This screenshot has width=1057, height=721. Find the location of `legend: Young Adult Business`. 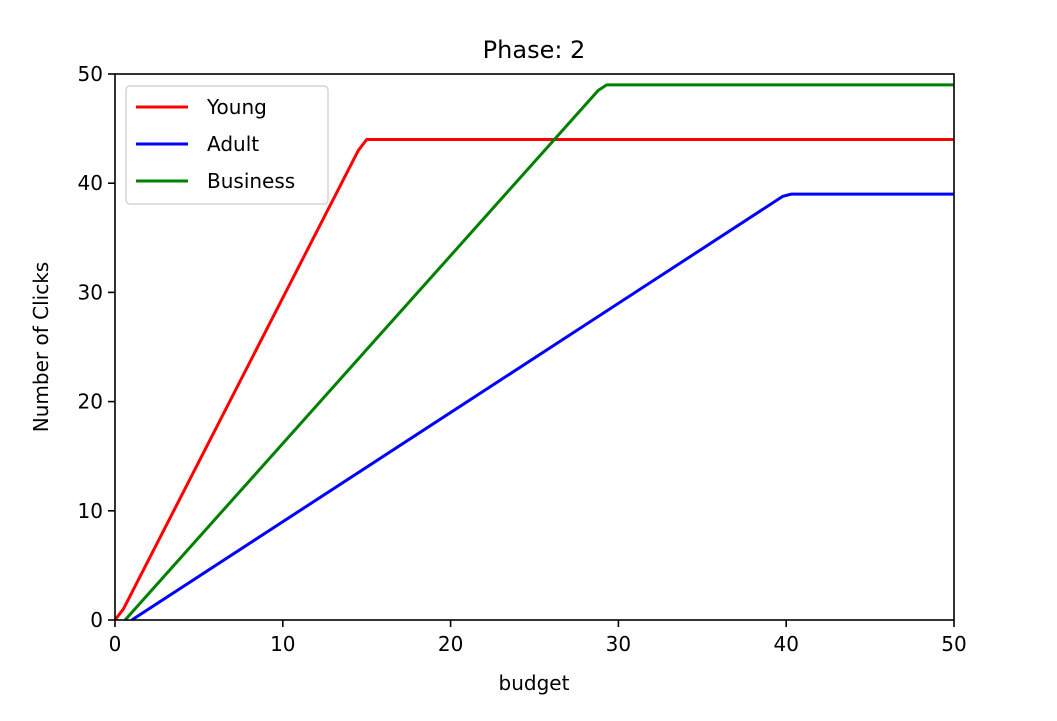

legend: Young Adult Business is located at coordinates (227, 145).